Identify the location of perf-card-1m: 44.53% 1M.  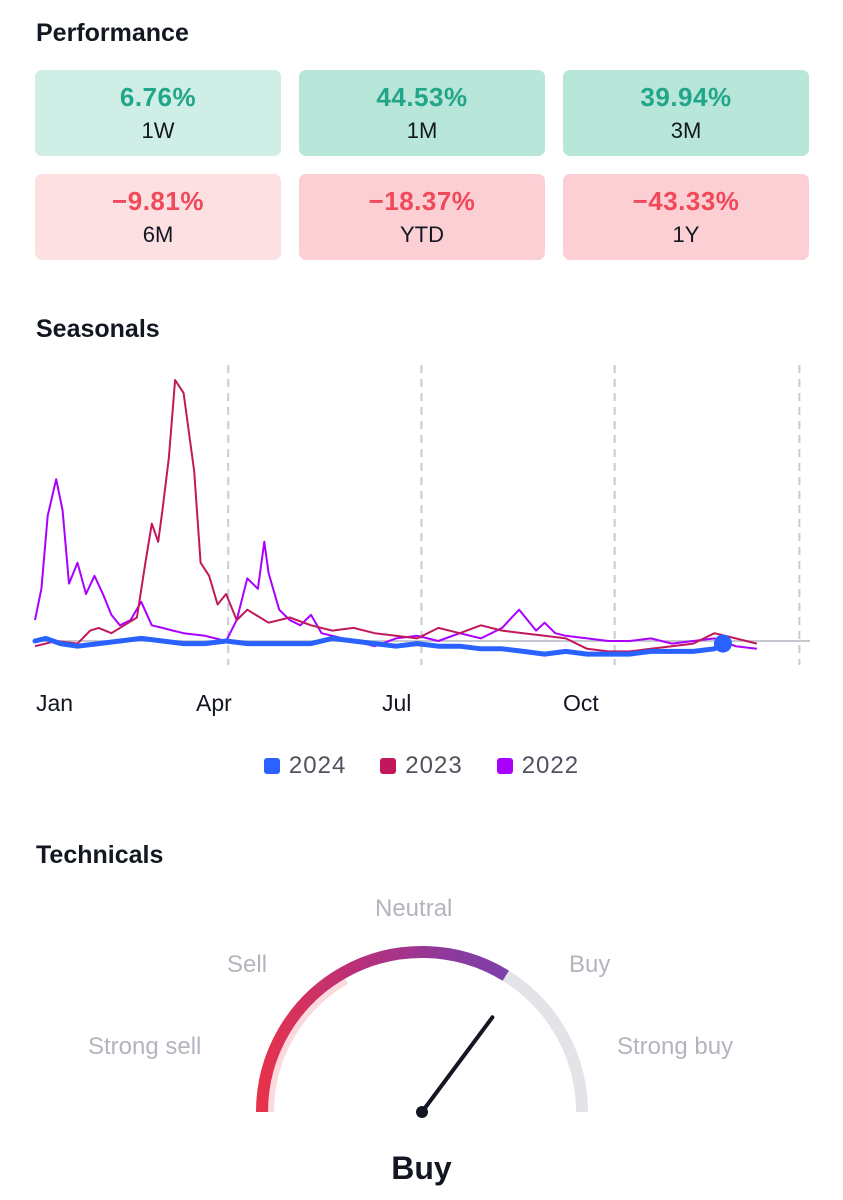
(422, 113).